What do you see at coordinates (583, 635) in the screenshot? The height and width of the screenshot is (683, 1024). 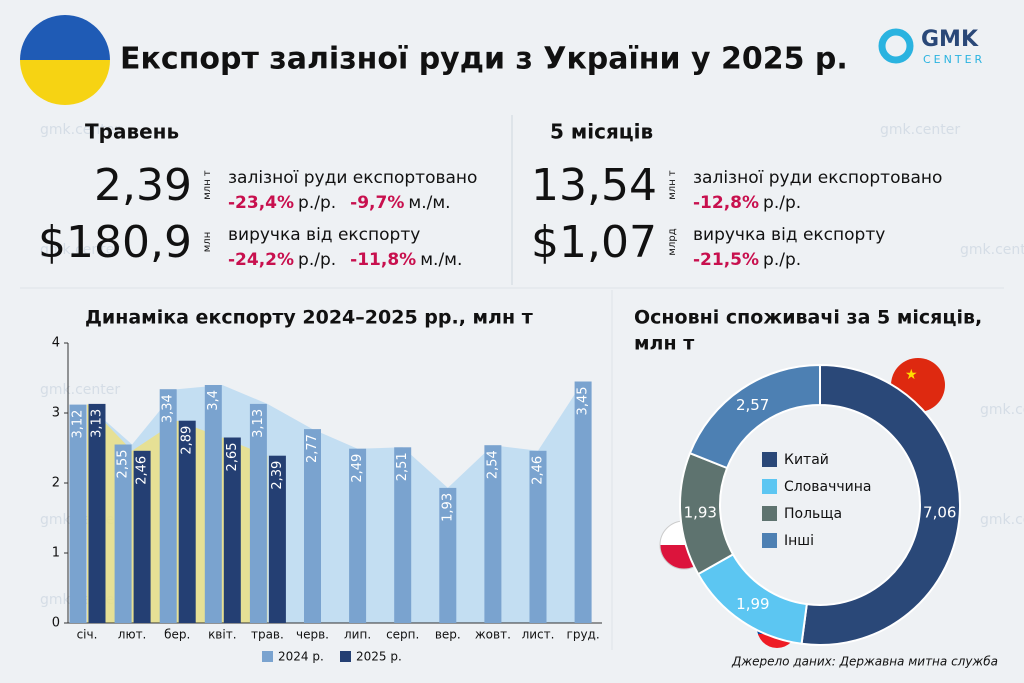 I see `x-tick-label: груд.` at bounding box center [583, 635].